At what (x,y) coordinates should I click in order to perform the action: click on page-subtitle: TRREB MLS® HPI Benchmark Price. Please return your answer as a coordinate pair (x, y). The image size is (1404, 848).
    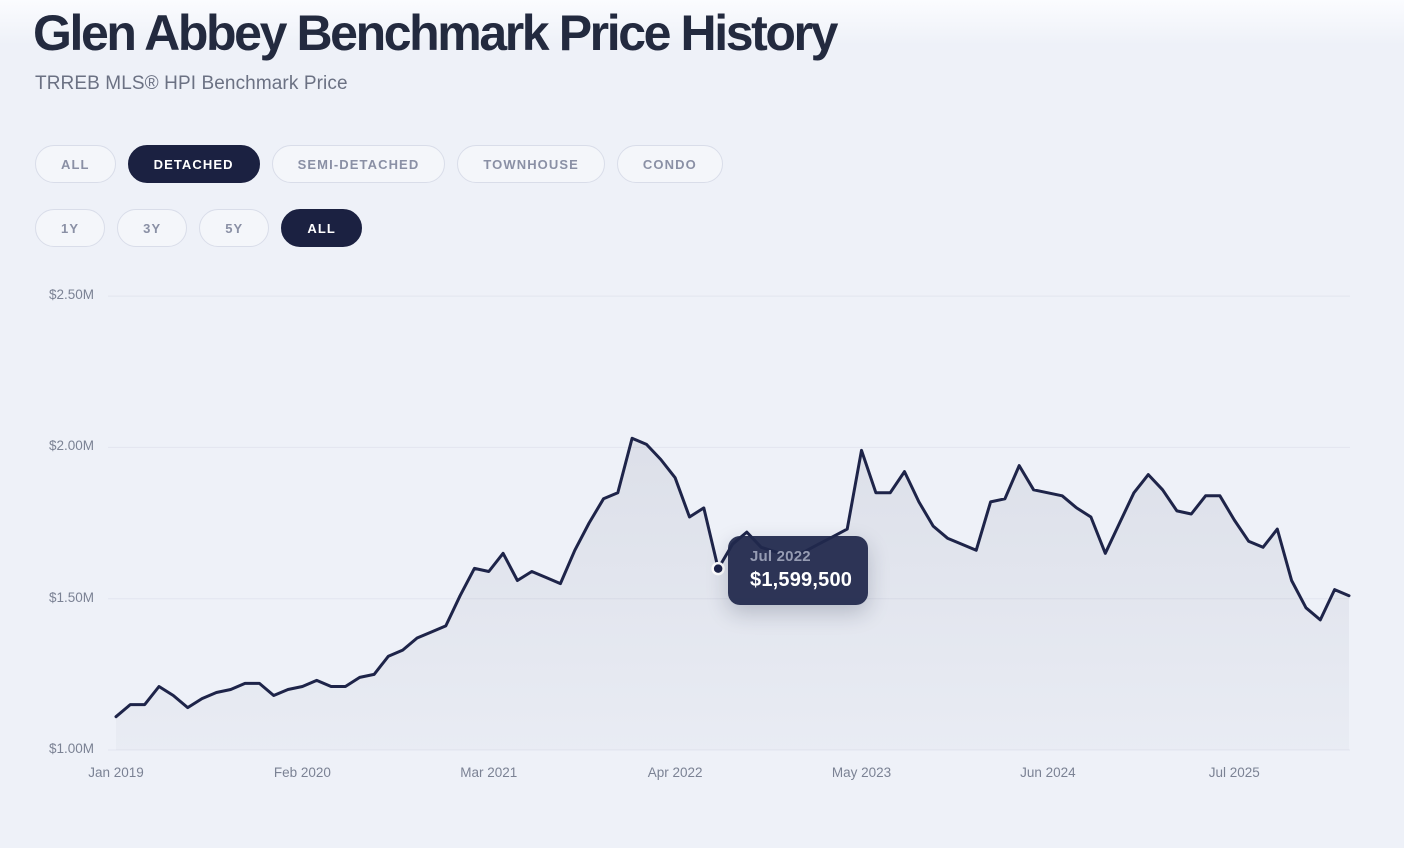
    Looking at the image, I should click on (191, 83).